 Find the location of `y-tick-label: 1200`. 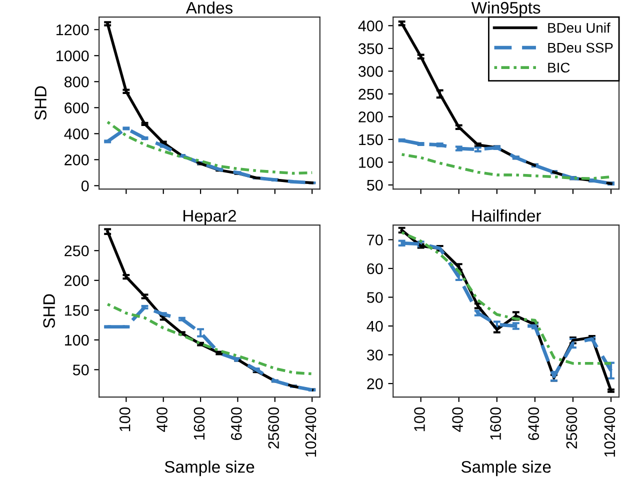

y-tick-label: 1200 is located at coordinates (72, 30).